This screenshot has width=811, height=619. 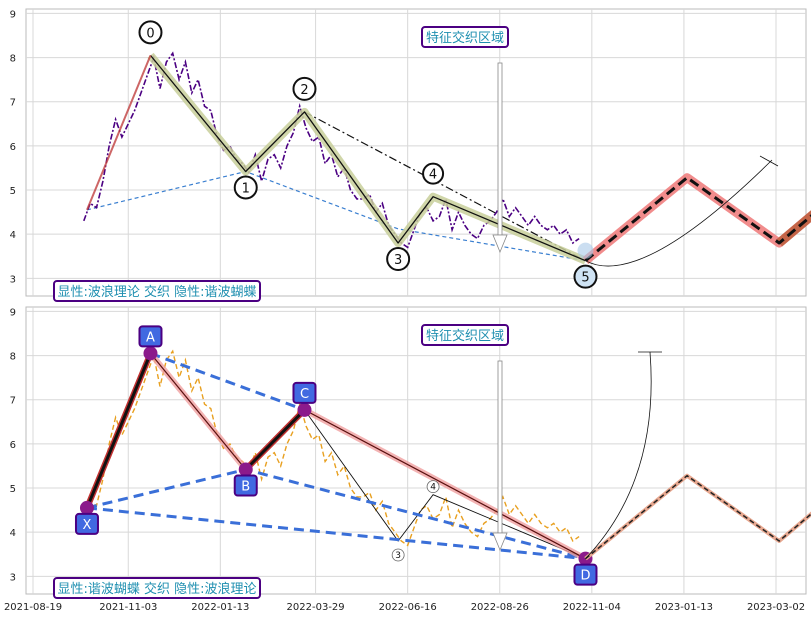 I want to click on arrow-shaft-bottom, so click(x=500, y=447).